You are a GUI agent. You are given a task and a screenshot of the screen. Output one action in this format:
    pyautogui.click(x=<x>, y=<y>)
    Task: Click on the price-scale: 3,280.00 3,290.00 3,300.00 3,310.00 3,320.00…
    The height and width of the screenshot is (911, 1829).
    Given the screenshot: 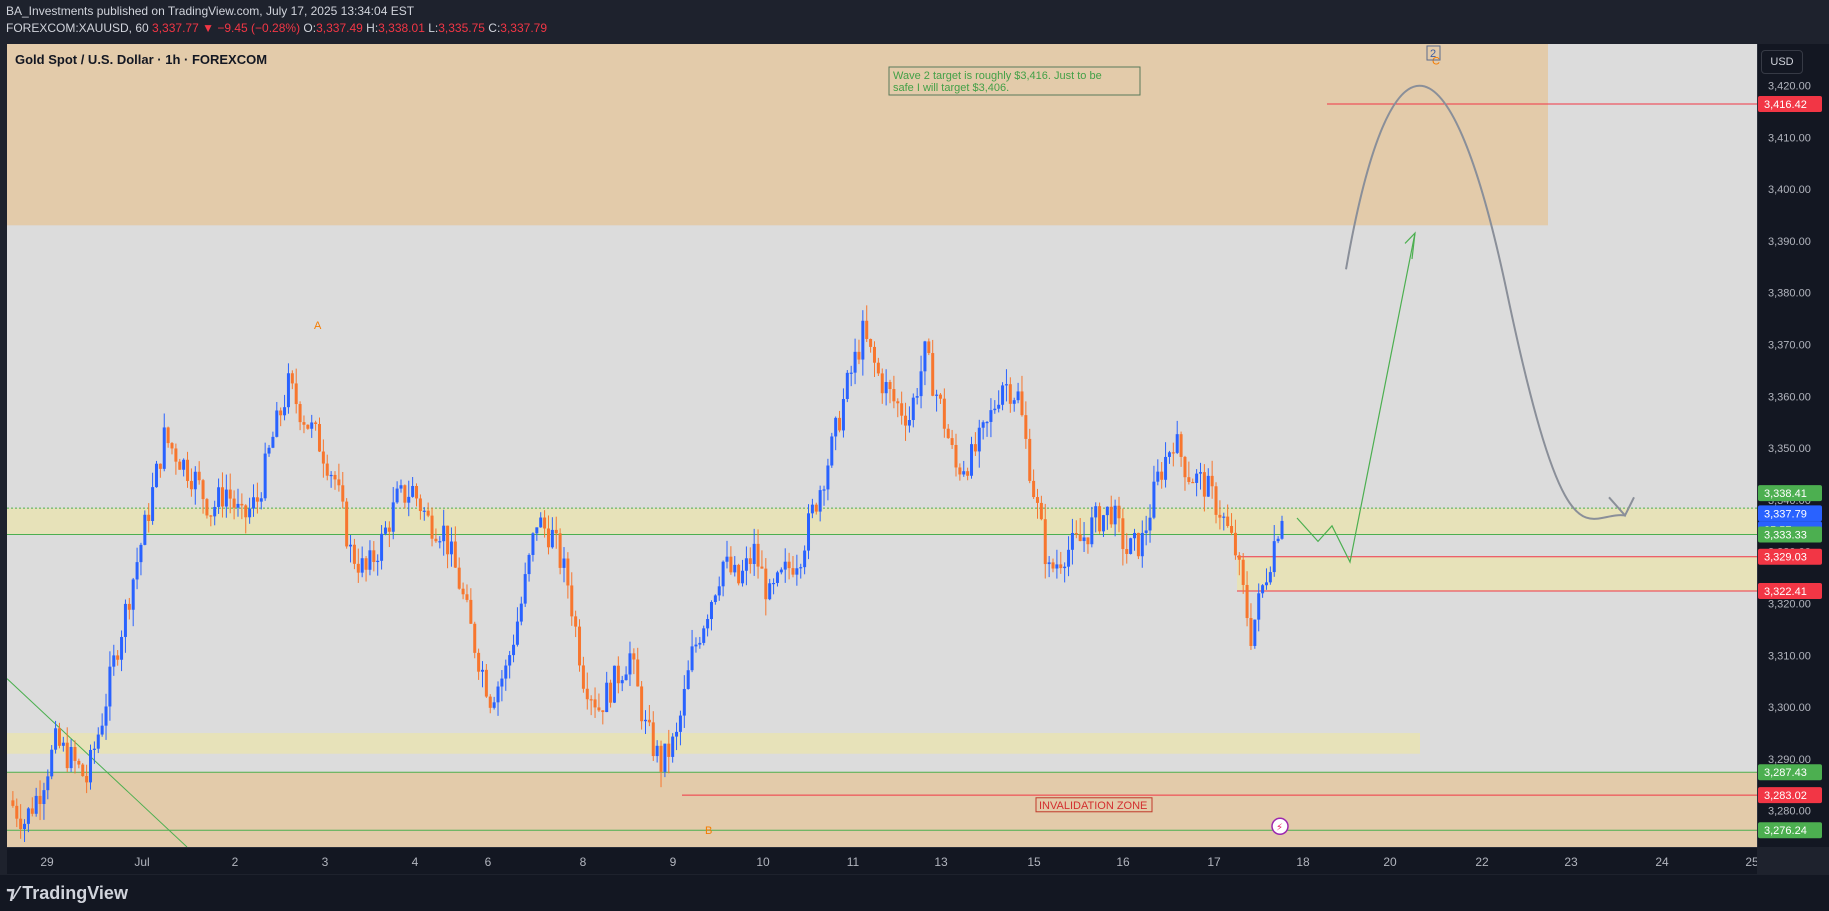 What is the action you would take?
    pyautogui.click(x=1793, y=445)
    